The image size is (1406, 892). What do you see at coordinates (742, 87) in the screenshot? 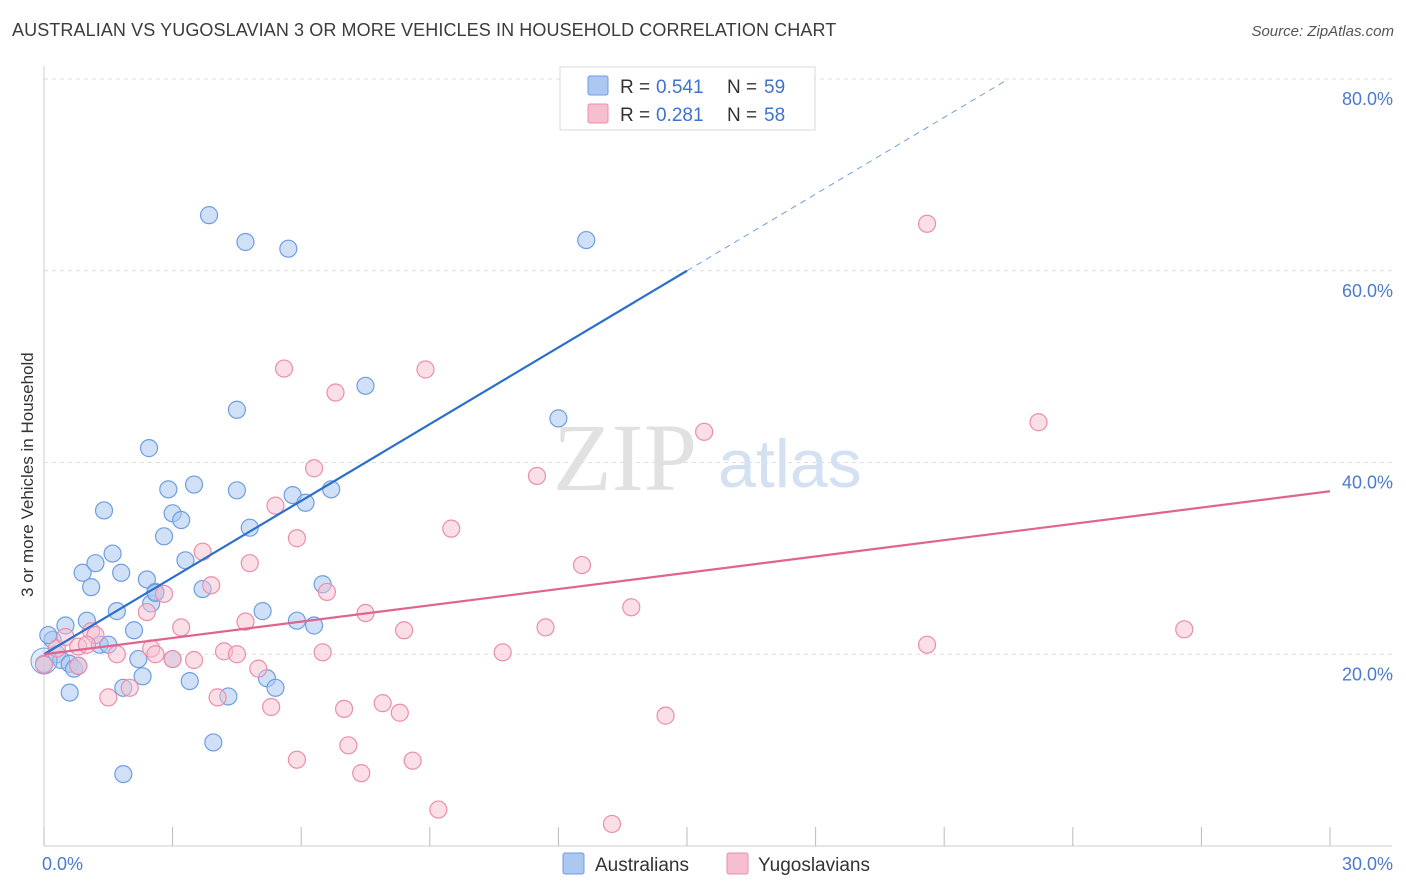
I see `legend-n-label: N =` at bounding box center [742, 87].